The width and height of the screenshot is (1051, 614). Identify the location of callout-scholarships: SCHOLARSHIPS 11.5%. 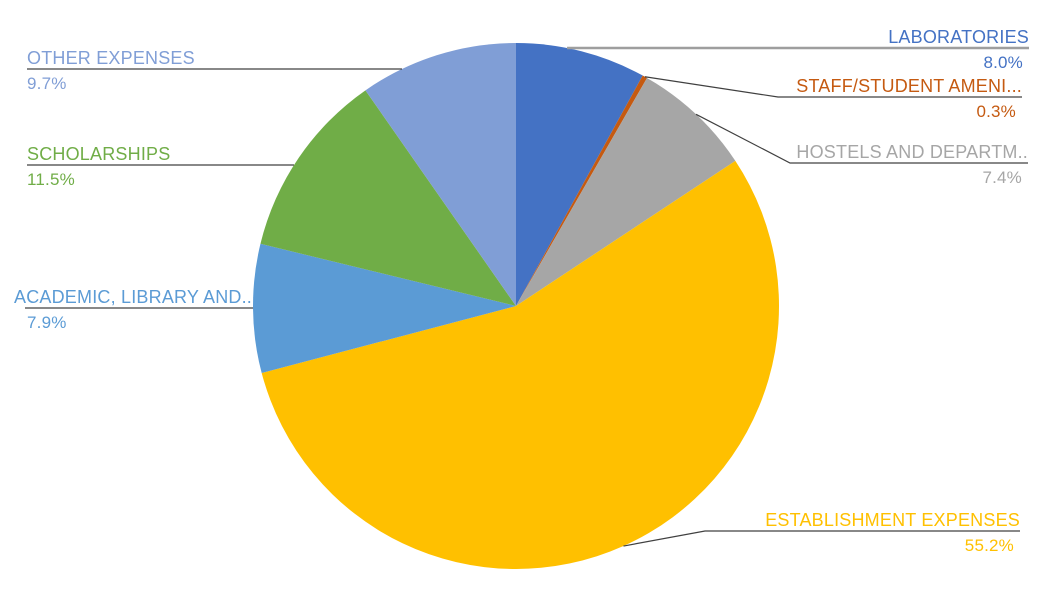
(98, 167).